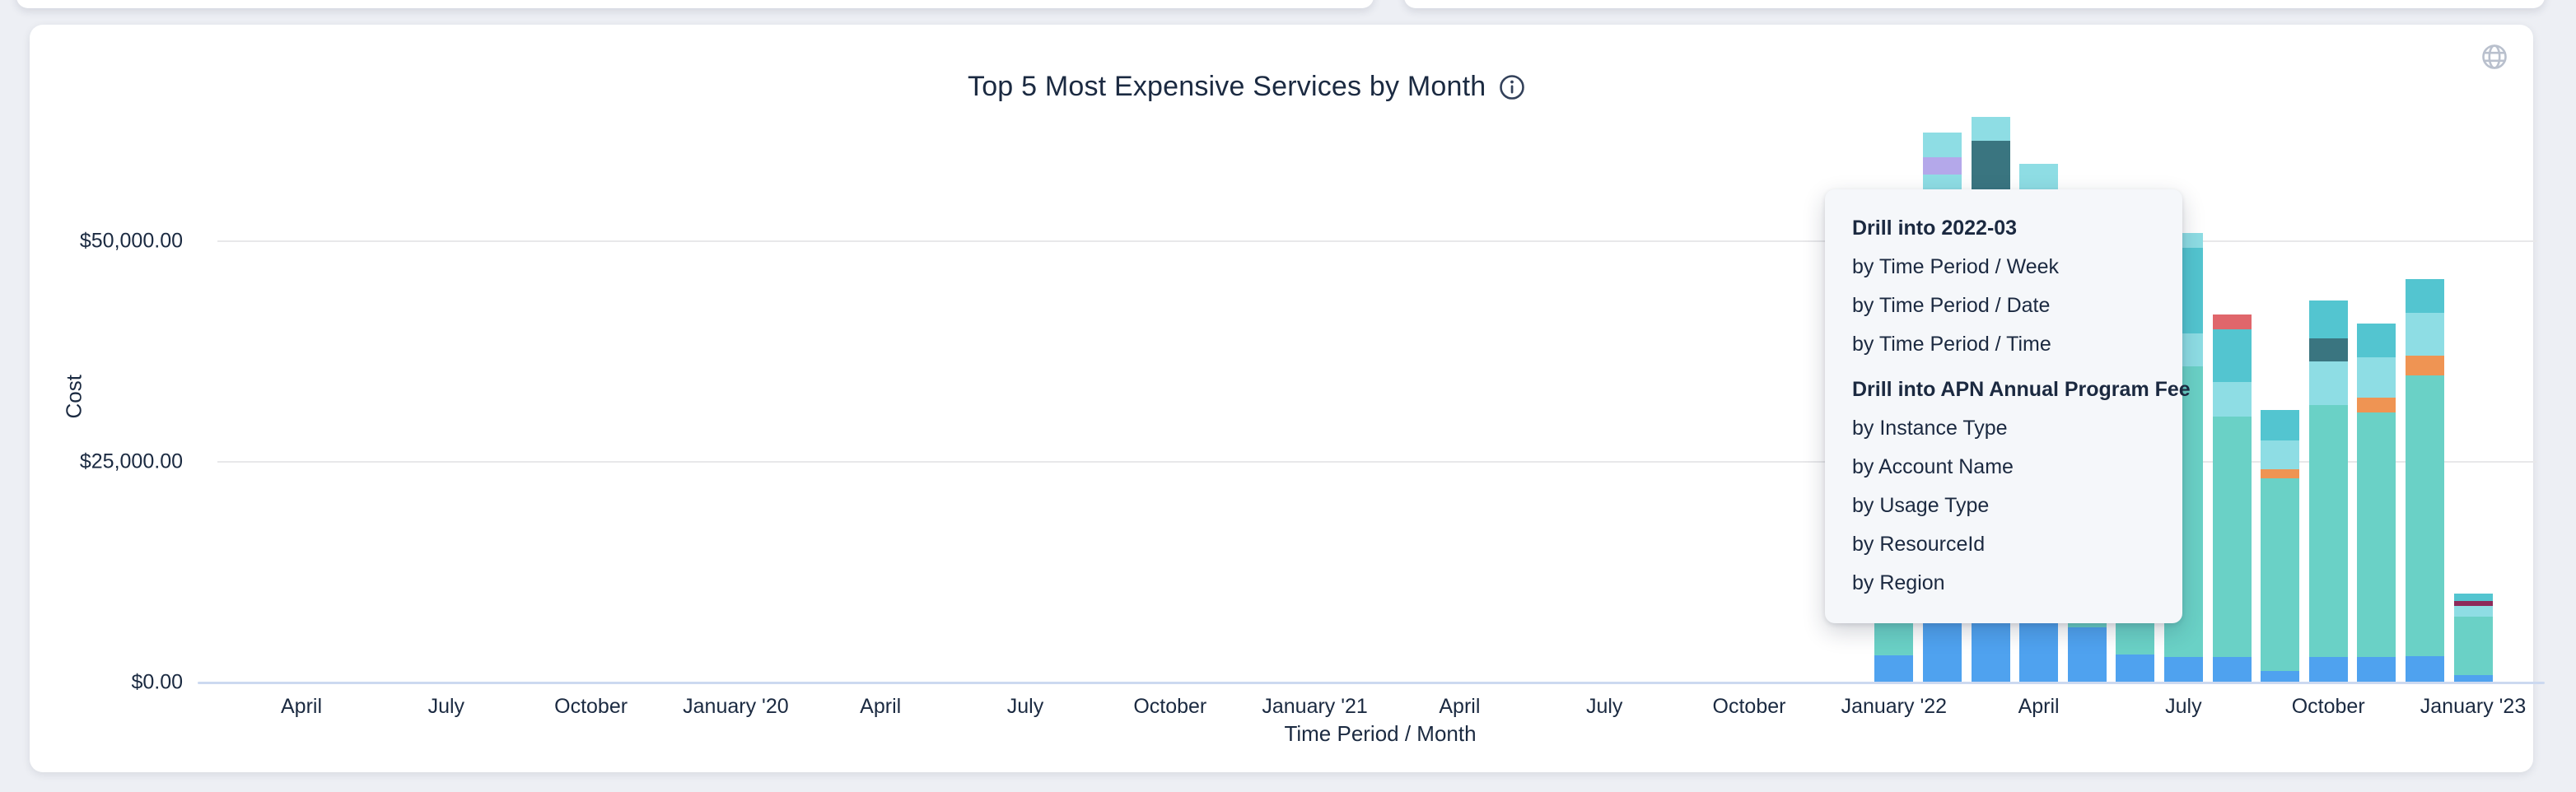  I want to click on menu-item: by Account Name, so click(1933, 466).